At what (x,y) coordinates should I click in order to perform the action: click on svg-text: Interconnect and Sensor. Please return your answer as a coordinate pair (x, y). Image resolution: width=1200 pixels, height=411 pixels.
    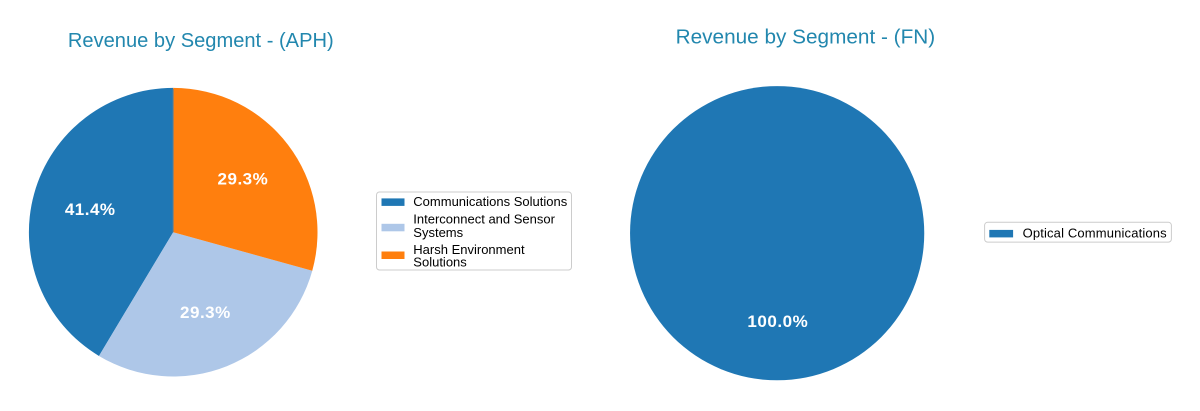
    Looking at the image, I should click on (484, 219).